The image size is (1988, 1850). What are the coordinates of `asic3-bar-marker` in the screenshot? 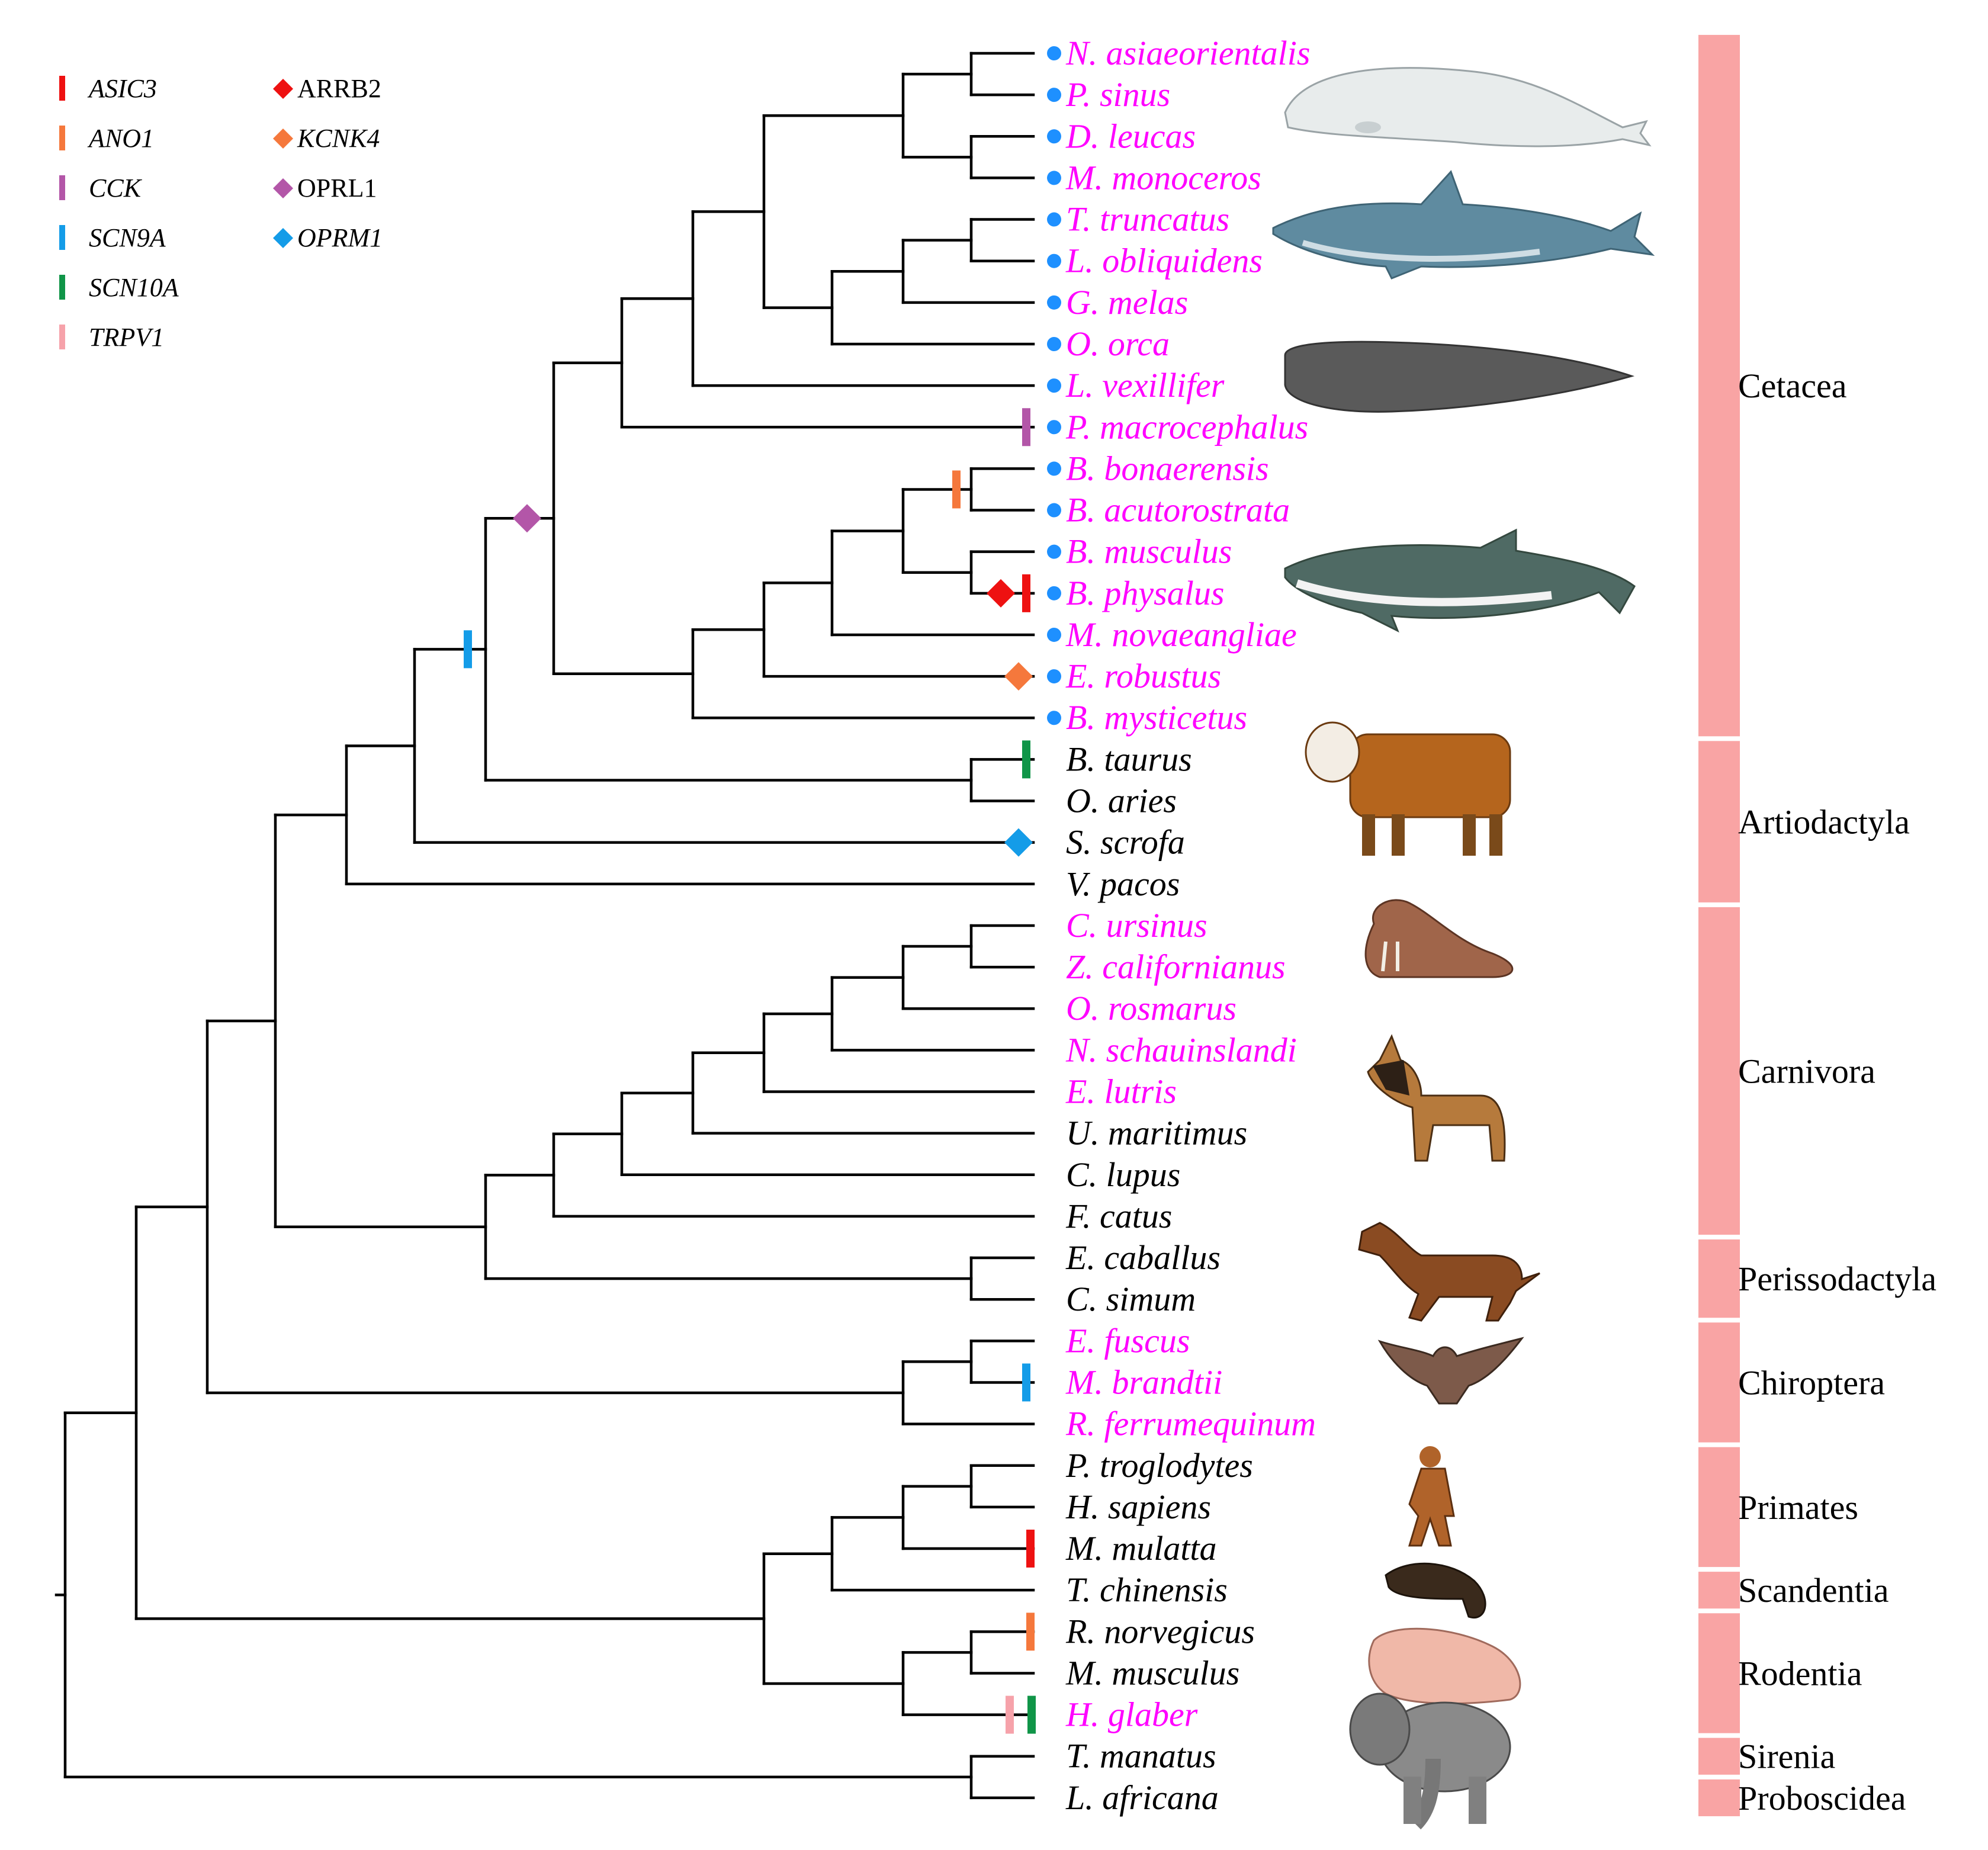 It's located at (1026, 593).